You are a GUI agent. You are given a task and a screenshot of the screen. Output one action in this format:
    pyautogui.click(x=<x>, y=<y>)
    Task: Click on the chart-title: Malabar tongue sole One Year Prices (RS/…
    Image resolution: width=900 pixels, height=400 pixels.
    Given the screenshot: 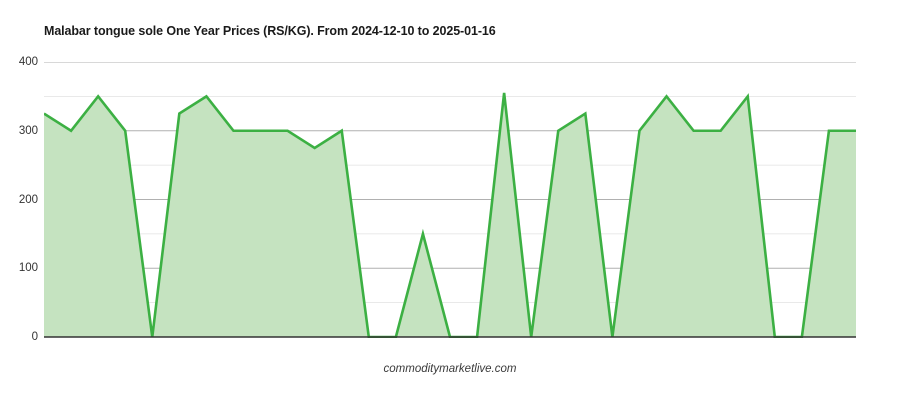 What is the action you would take?
    pyautogui.click(x=270, y=31)
    